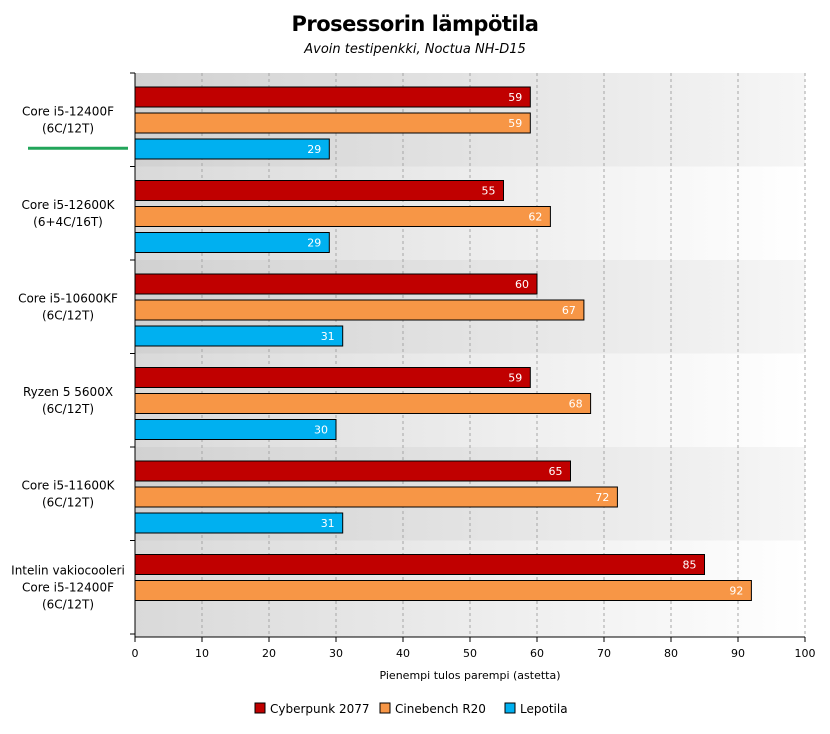  Describe the element at coordinates (805, 653) in the screenshot. I see `x-tick-label: 100` at that location.